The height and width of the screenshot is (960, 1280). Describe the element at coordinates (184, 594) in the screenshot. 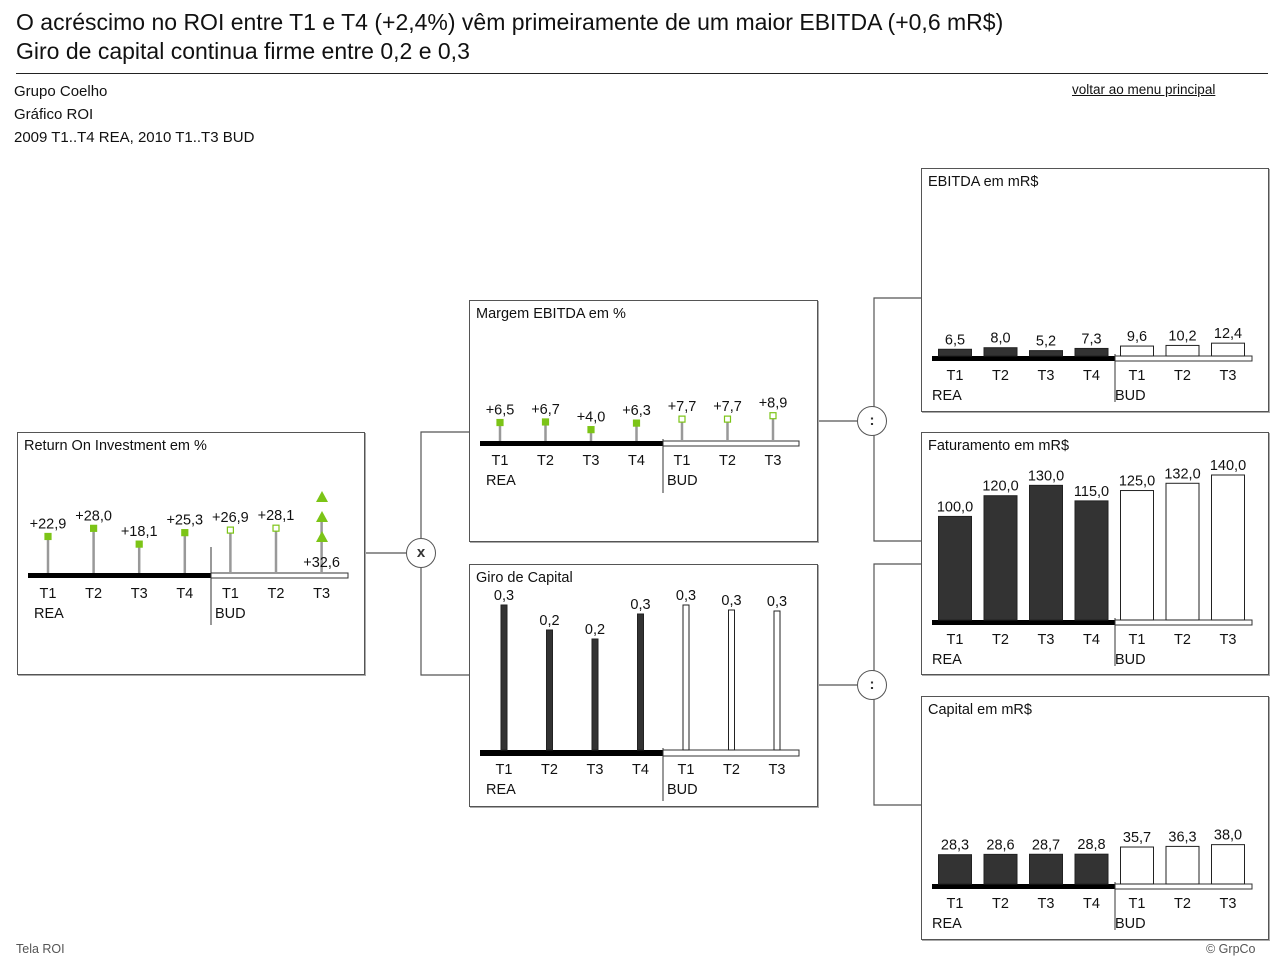

I see `roi-category-label-4: T4` at that location.